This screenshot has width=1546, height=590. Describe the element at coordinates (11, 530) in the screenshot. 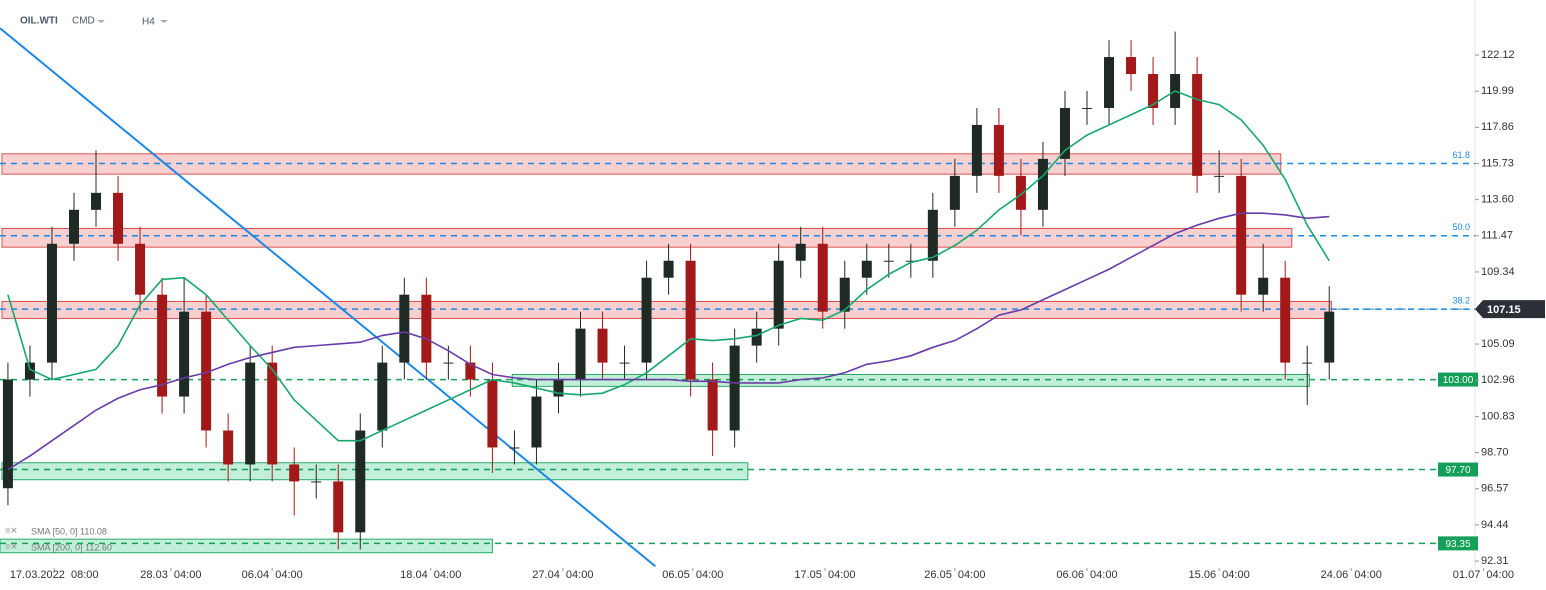

I see `legend-icon: ≡✕` at that location.